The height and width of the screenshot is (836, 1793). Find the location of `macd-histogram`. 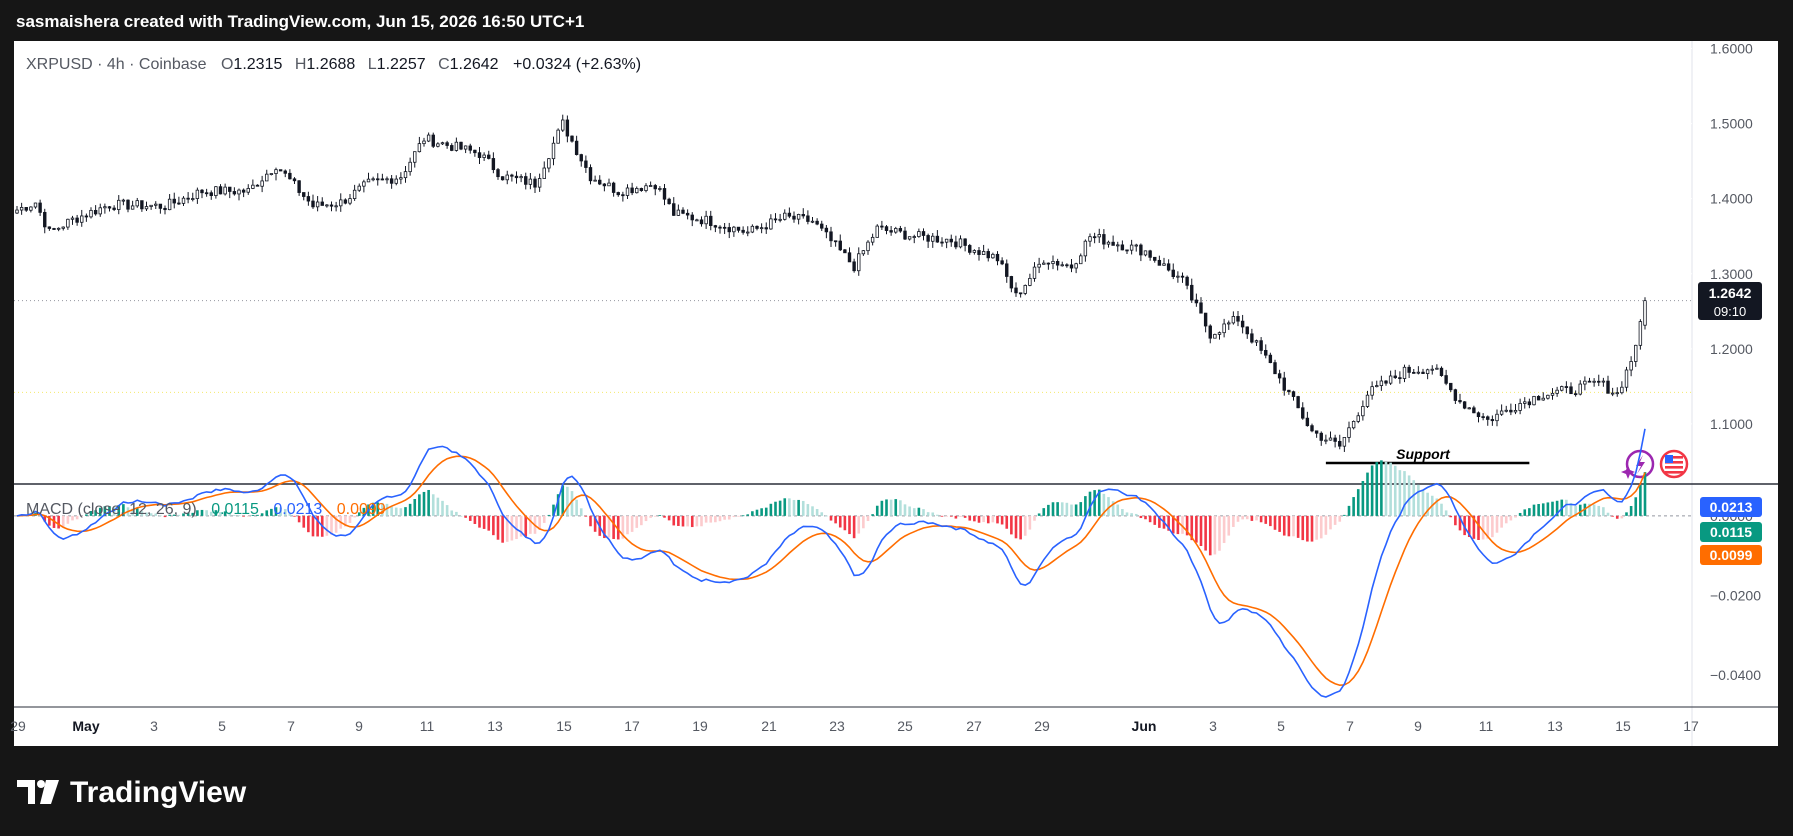

macd-histogram is located at coordinates (833, 508).